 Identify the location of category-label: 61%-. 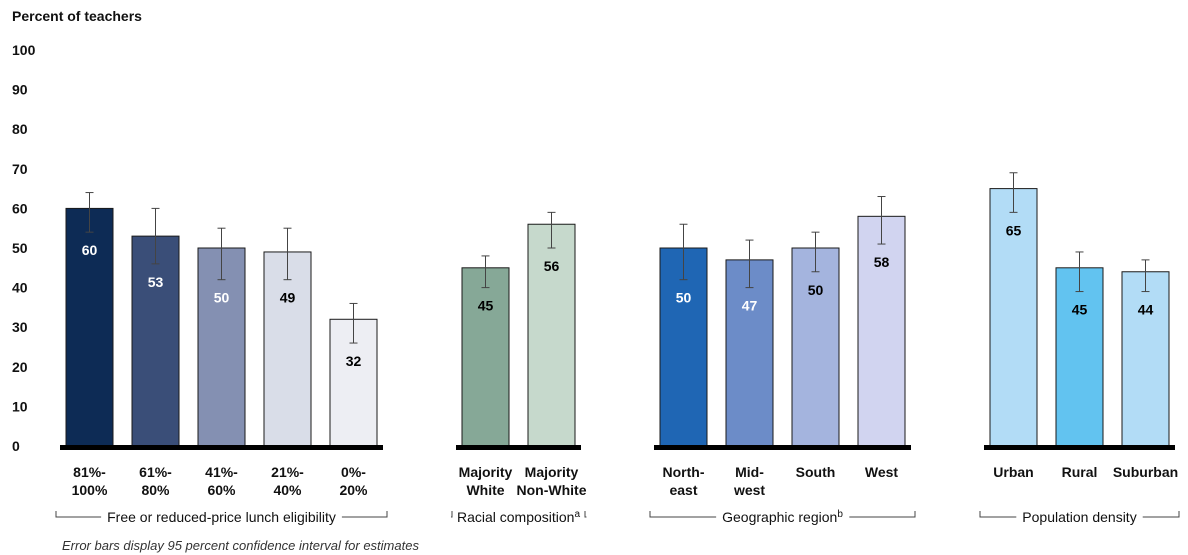
(155, 472).